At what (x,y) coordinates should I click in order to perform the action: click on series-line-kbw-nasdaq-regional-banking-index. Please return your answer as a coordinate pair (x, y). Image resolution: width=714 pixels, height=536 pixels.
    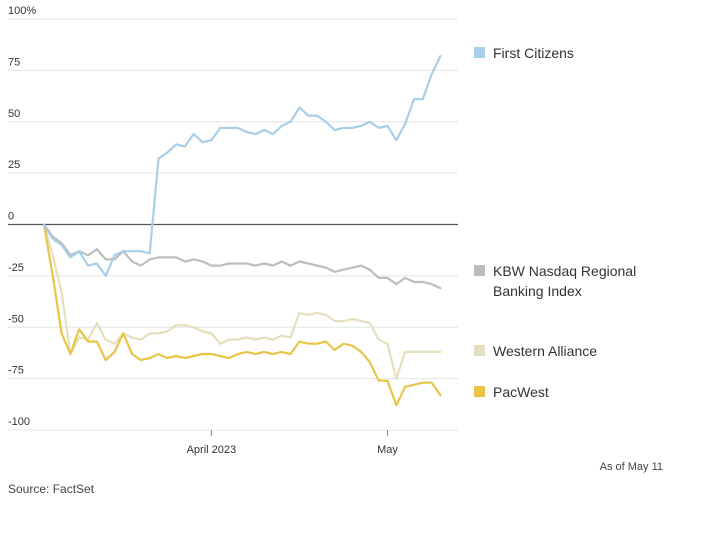
    Looking at the image, I should click on (242, 256).